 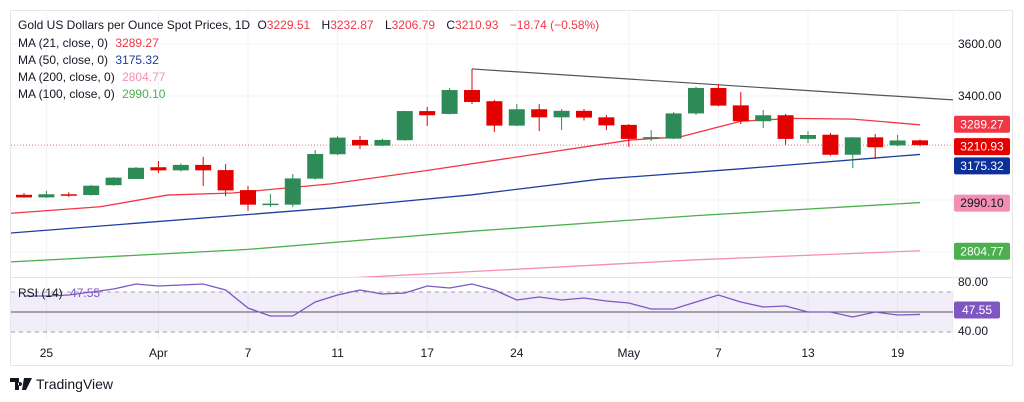 I want to click on rsi-tick-label: 40.00, so click(x=973, y=331).